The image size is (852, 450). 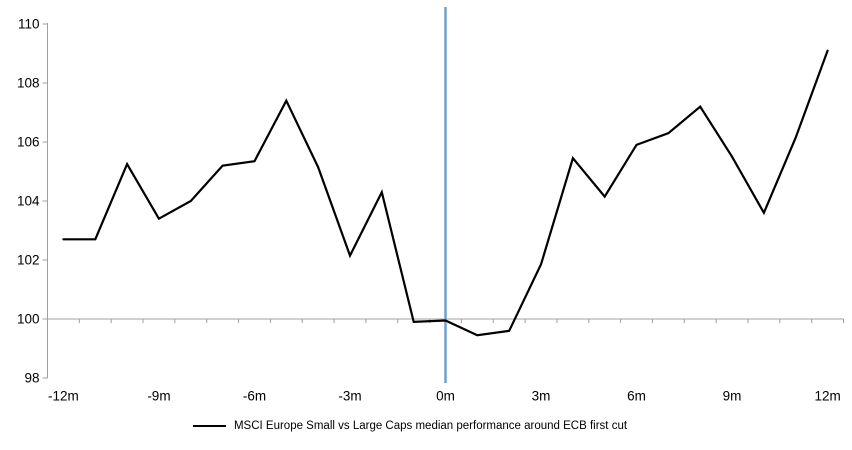 What do you see at coordinates (28, 142) in the screenshot?
I see `y-axis-tick-label: 106` at bounding box center [28, 142].